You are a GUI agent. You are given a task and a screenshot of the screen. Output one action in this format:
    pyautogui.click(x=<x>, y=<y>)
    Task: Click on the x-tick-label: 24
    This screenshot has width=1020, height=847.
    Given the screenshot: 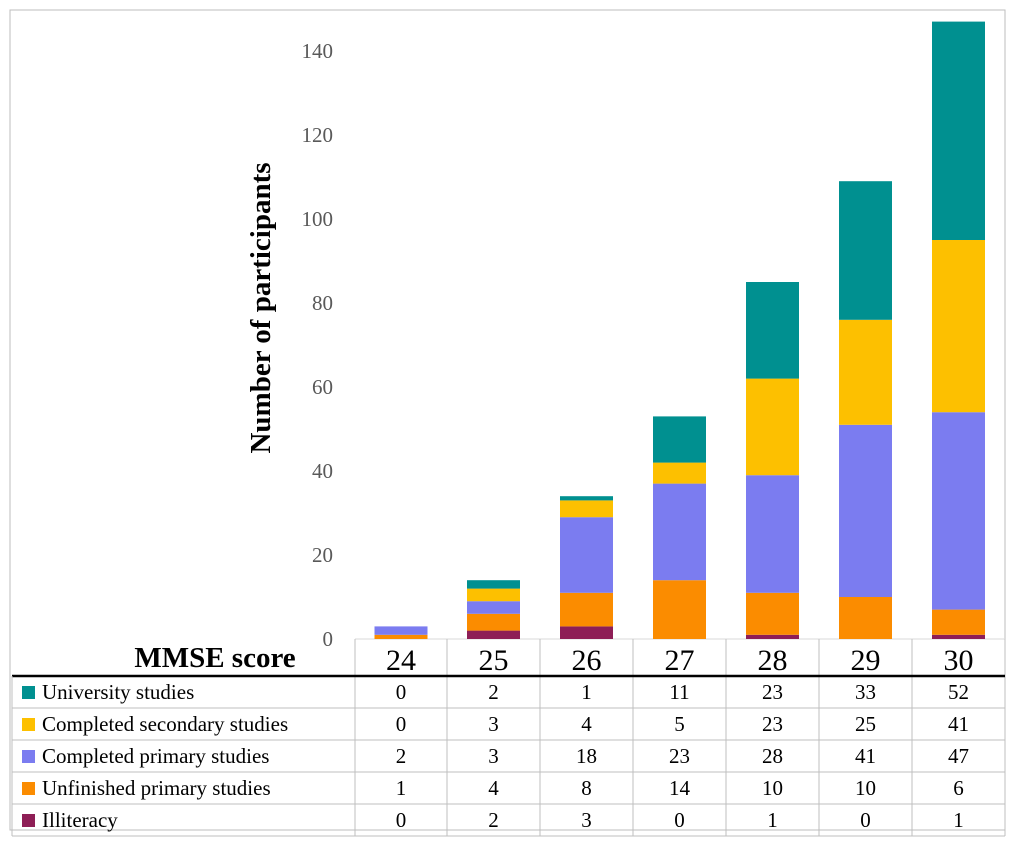 What is the action you would take?
    pyautogui.click(x=401, y=660)
    